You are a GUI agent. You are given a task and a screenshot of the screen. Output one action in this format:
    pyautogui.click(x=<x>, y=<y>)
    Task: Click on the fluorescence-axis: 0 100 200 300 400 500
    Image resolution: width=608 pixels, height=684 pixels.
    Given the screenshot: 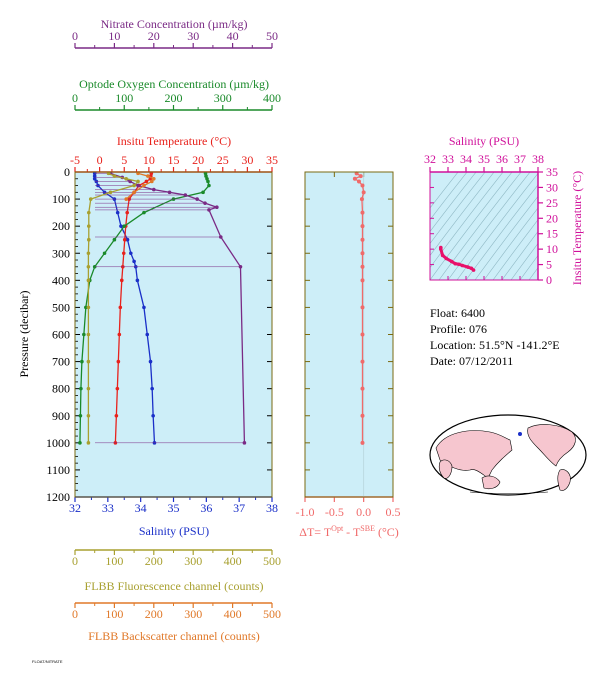 What is the action you would take?
    pyautogui.click(x=176, y=558)
    